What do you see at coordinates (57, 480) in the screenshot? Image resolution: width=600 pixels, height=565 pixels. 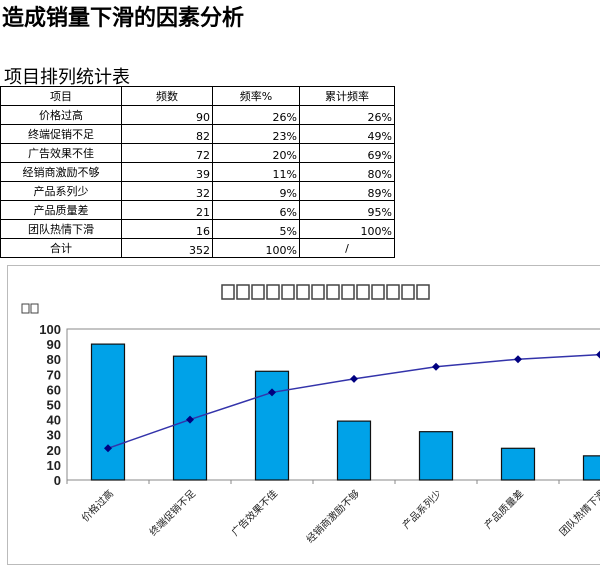 I see `y-tick-label: 0` at bounding box center [57, 480].